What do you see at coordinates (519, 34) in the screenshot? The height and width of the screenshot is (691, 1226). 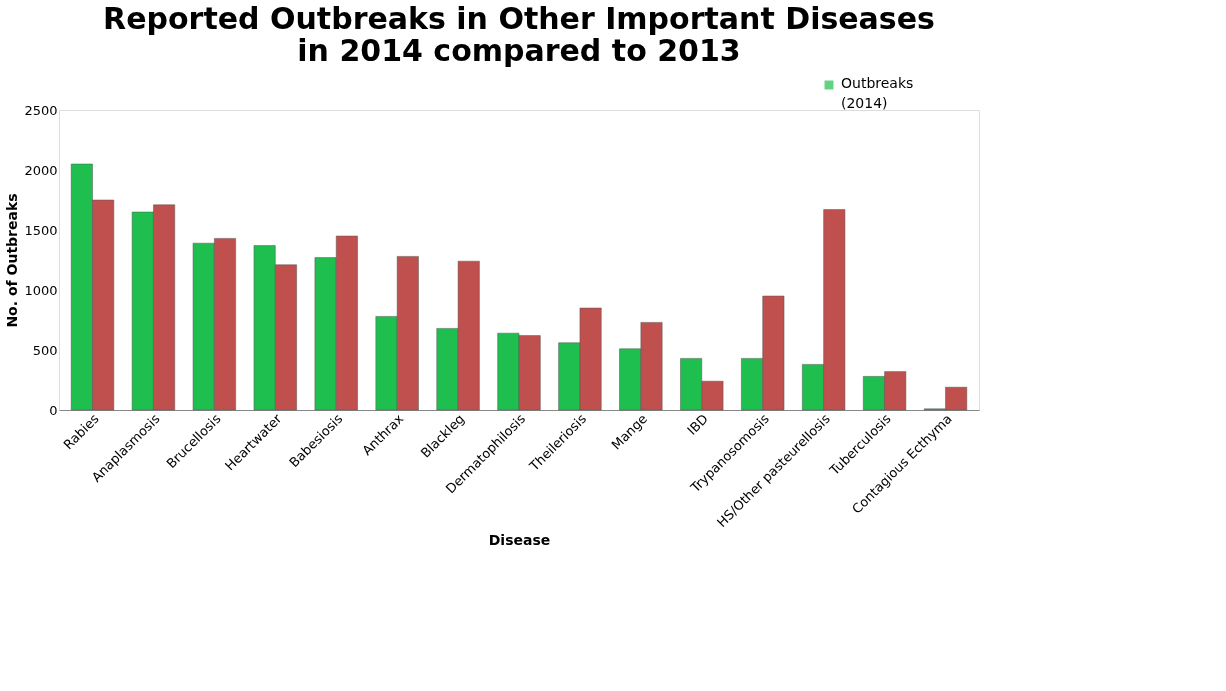 I see `chart-title: Reported Outbreaks in Other Important Diseases in 2014 compared to 2013` at bounding box center [519, 34].